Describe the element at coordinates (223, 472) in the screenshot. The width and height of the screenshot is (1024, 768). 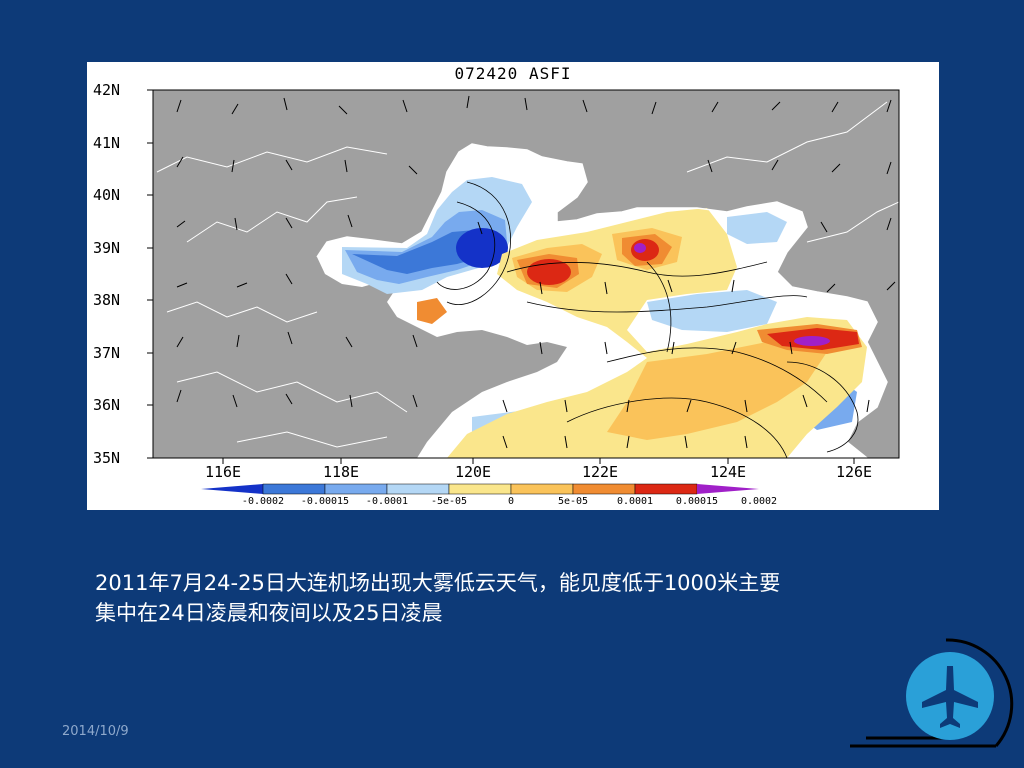
I see `lon-label: 116E` at that location.